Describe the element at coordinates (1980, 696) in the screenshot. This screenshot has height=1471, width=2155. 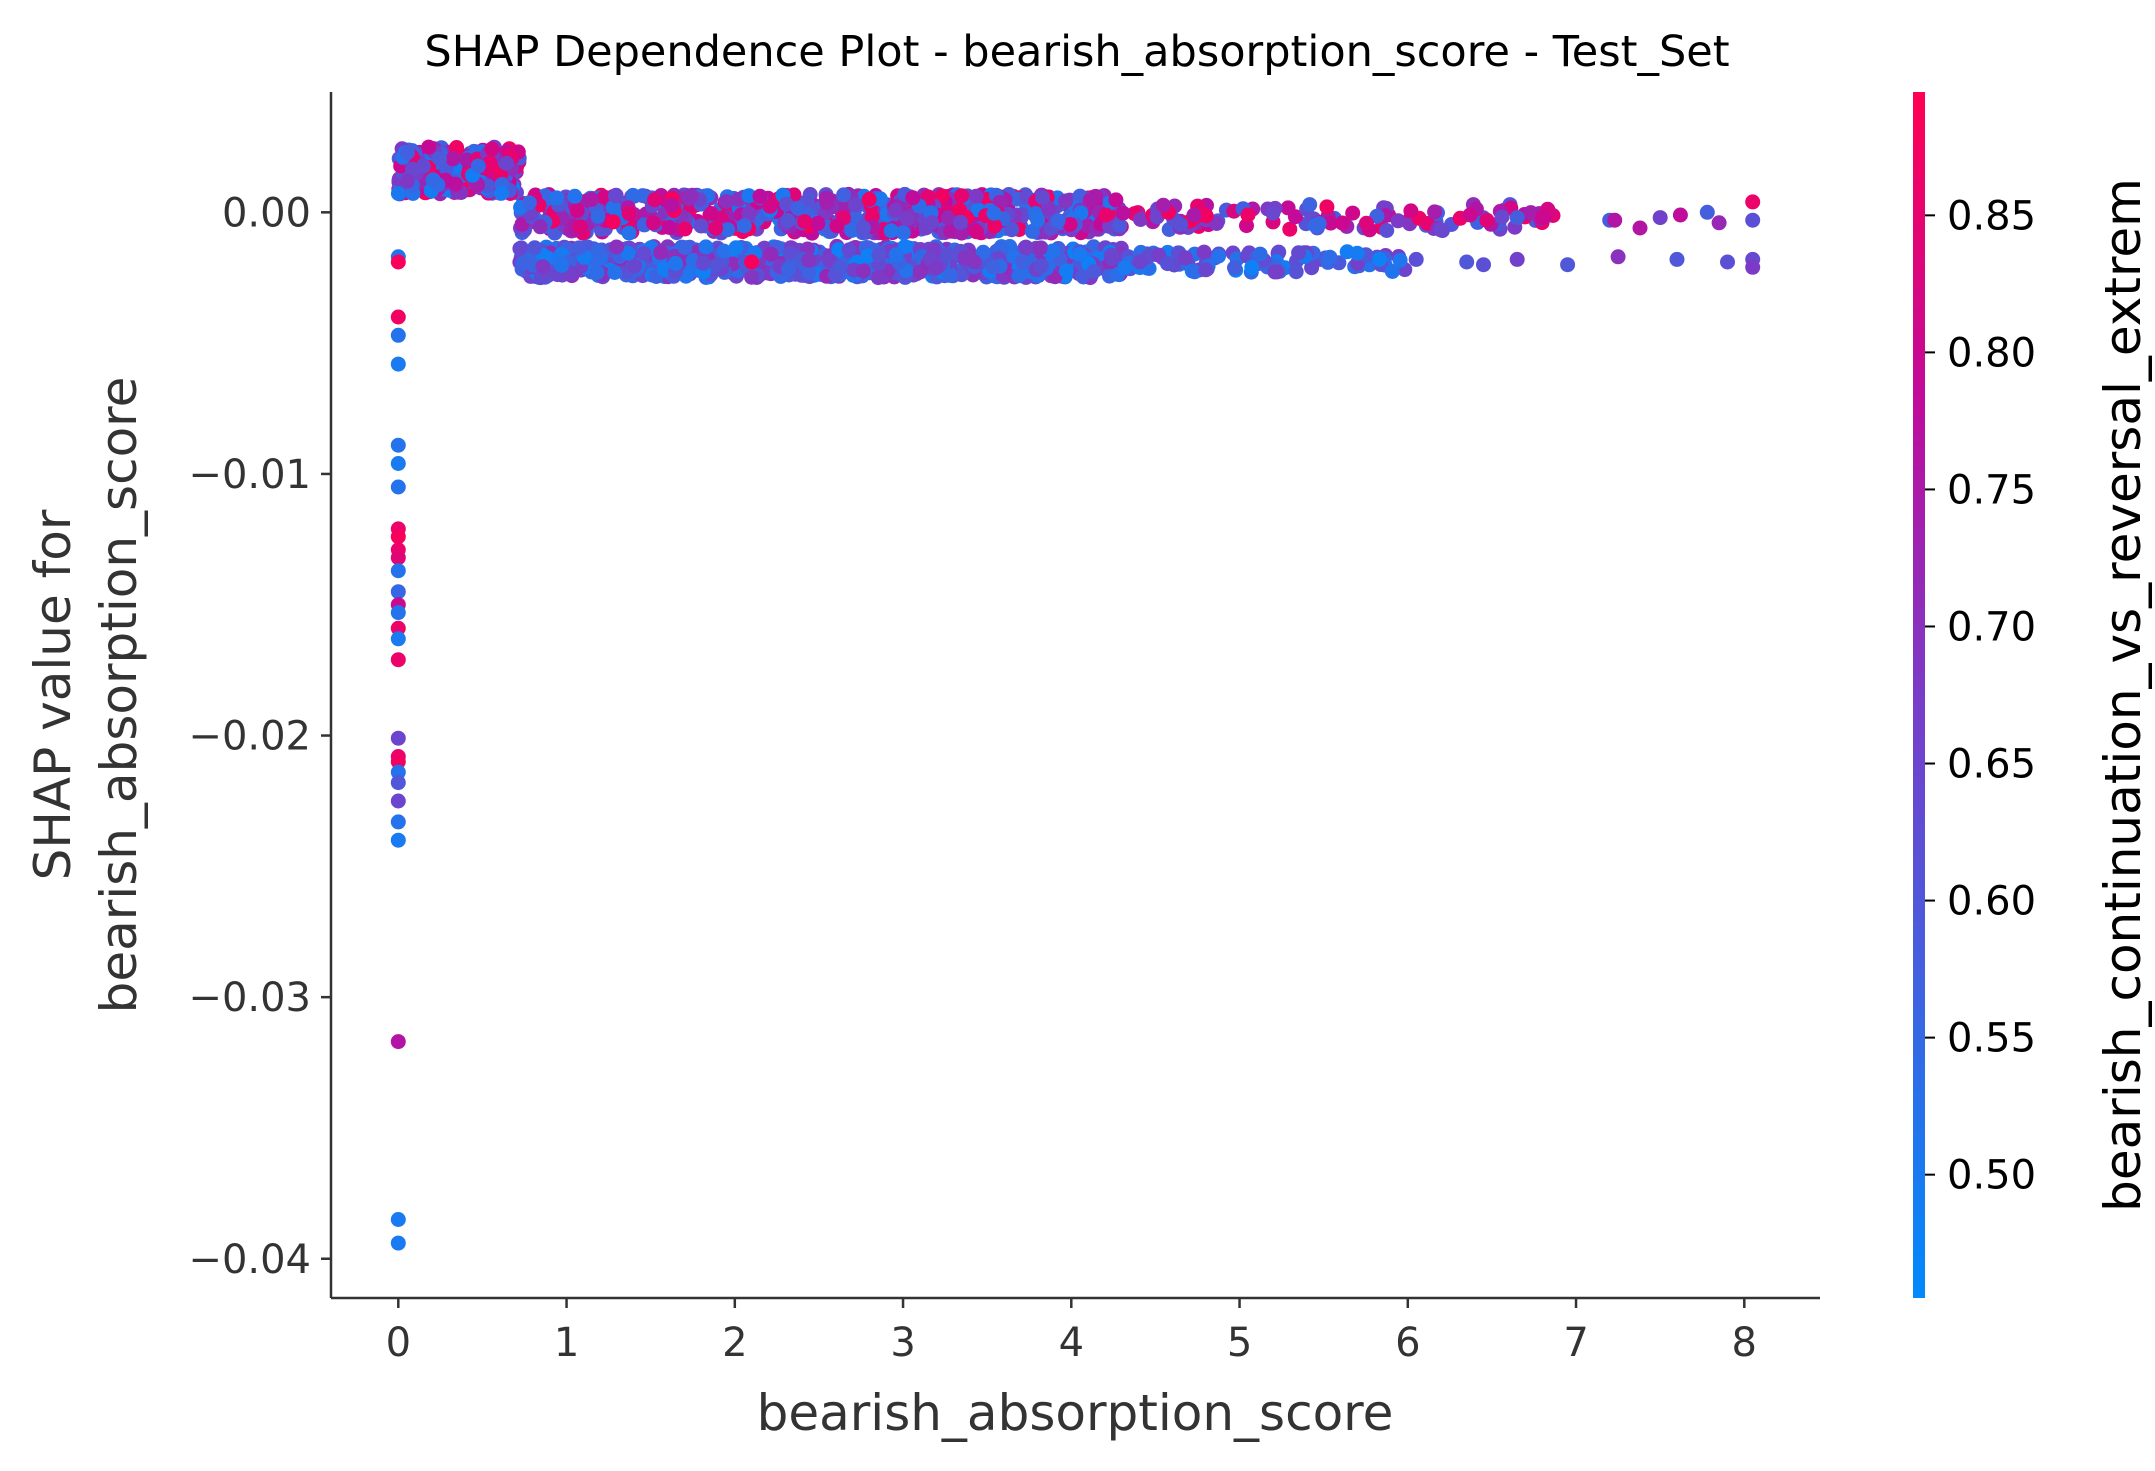
I see `colorbar-ticks: 0.50 0.55 0.60 0.65 0.70 0.75 0.80 0.85` at that location.